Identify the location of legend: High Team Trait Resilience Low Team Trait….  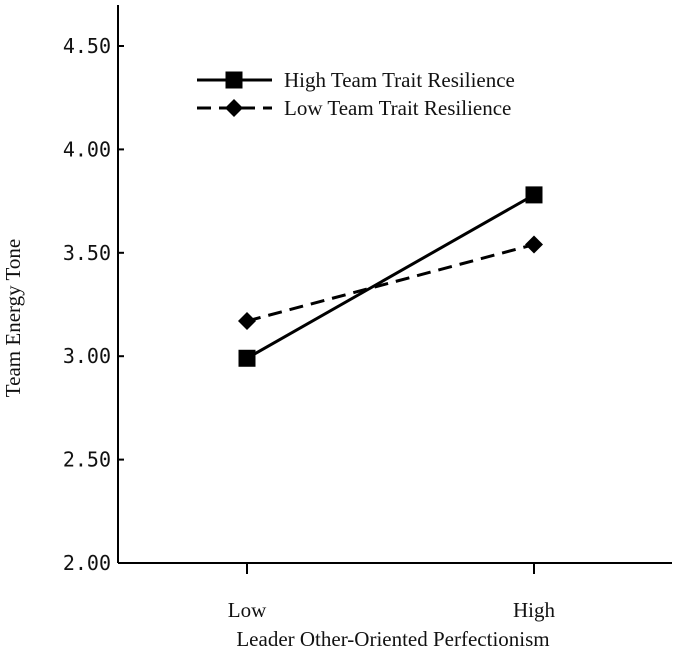
(356, 94).